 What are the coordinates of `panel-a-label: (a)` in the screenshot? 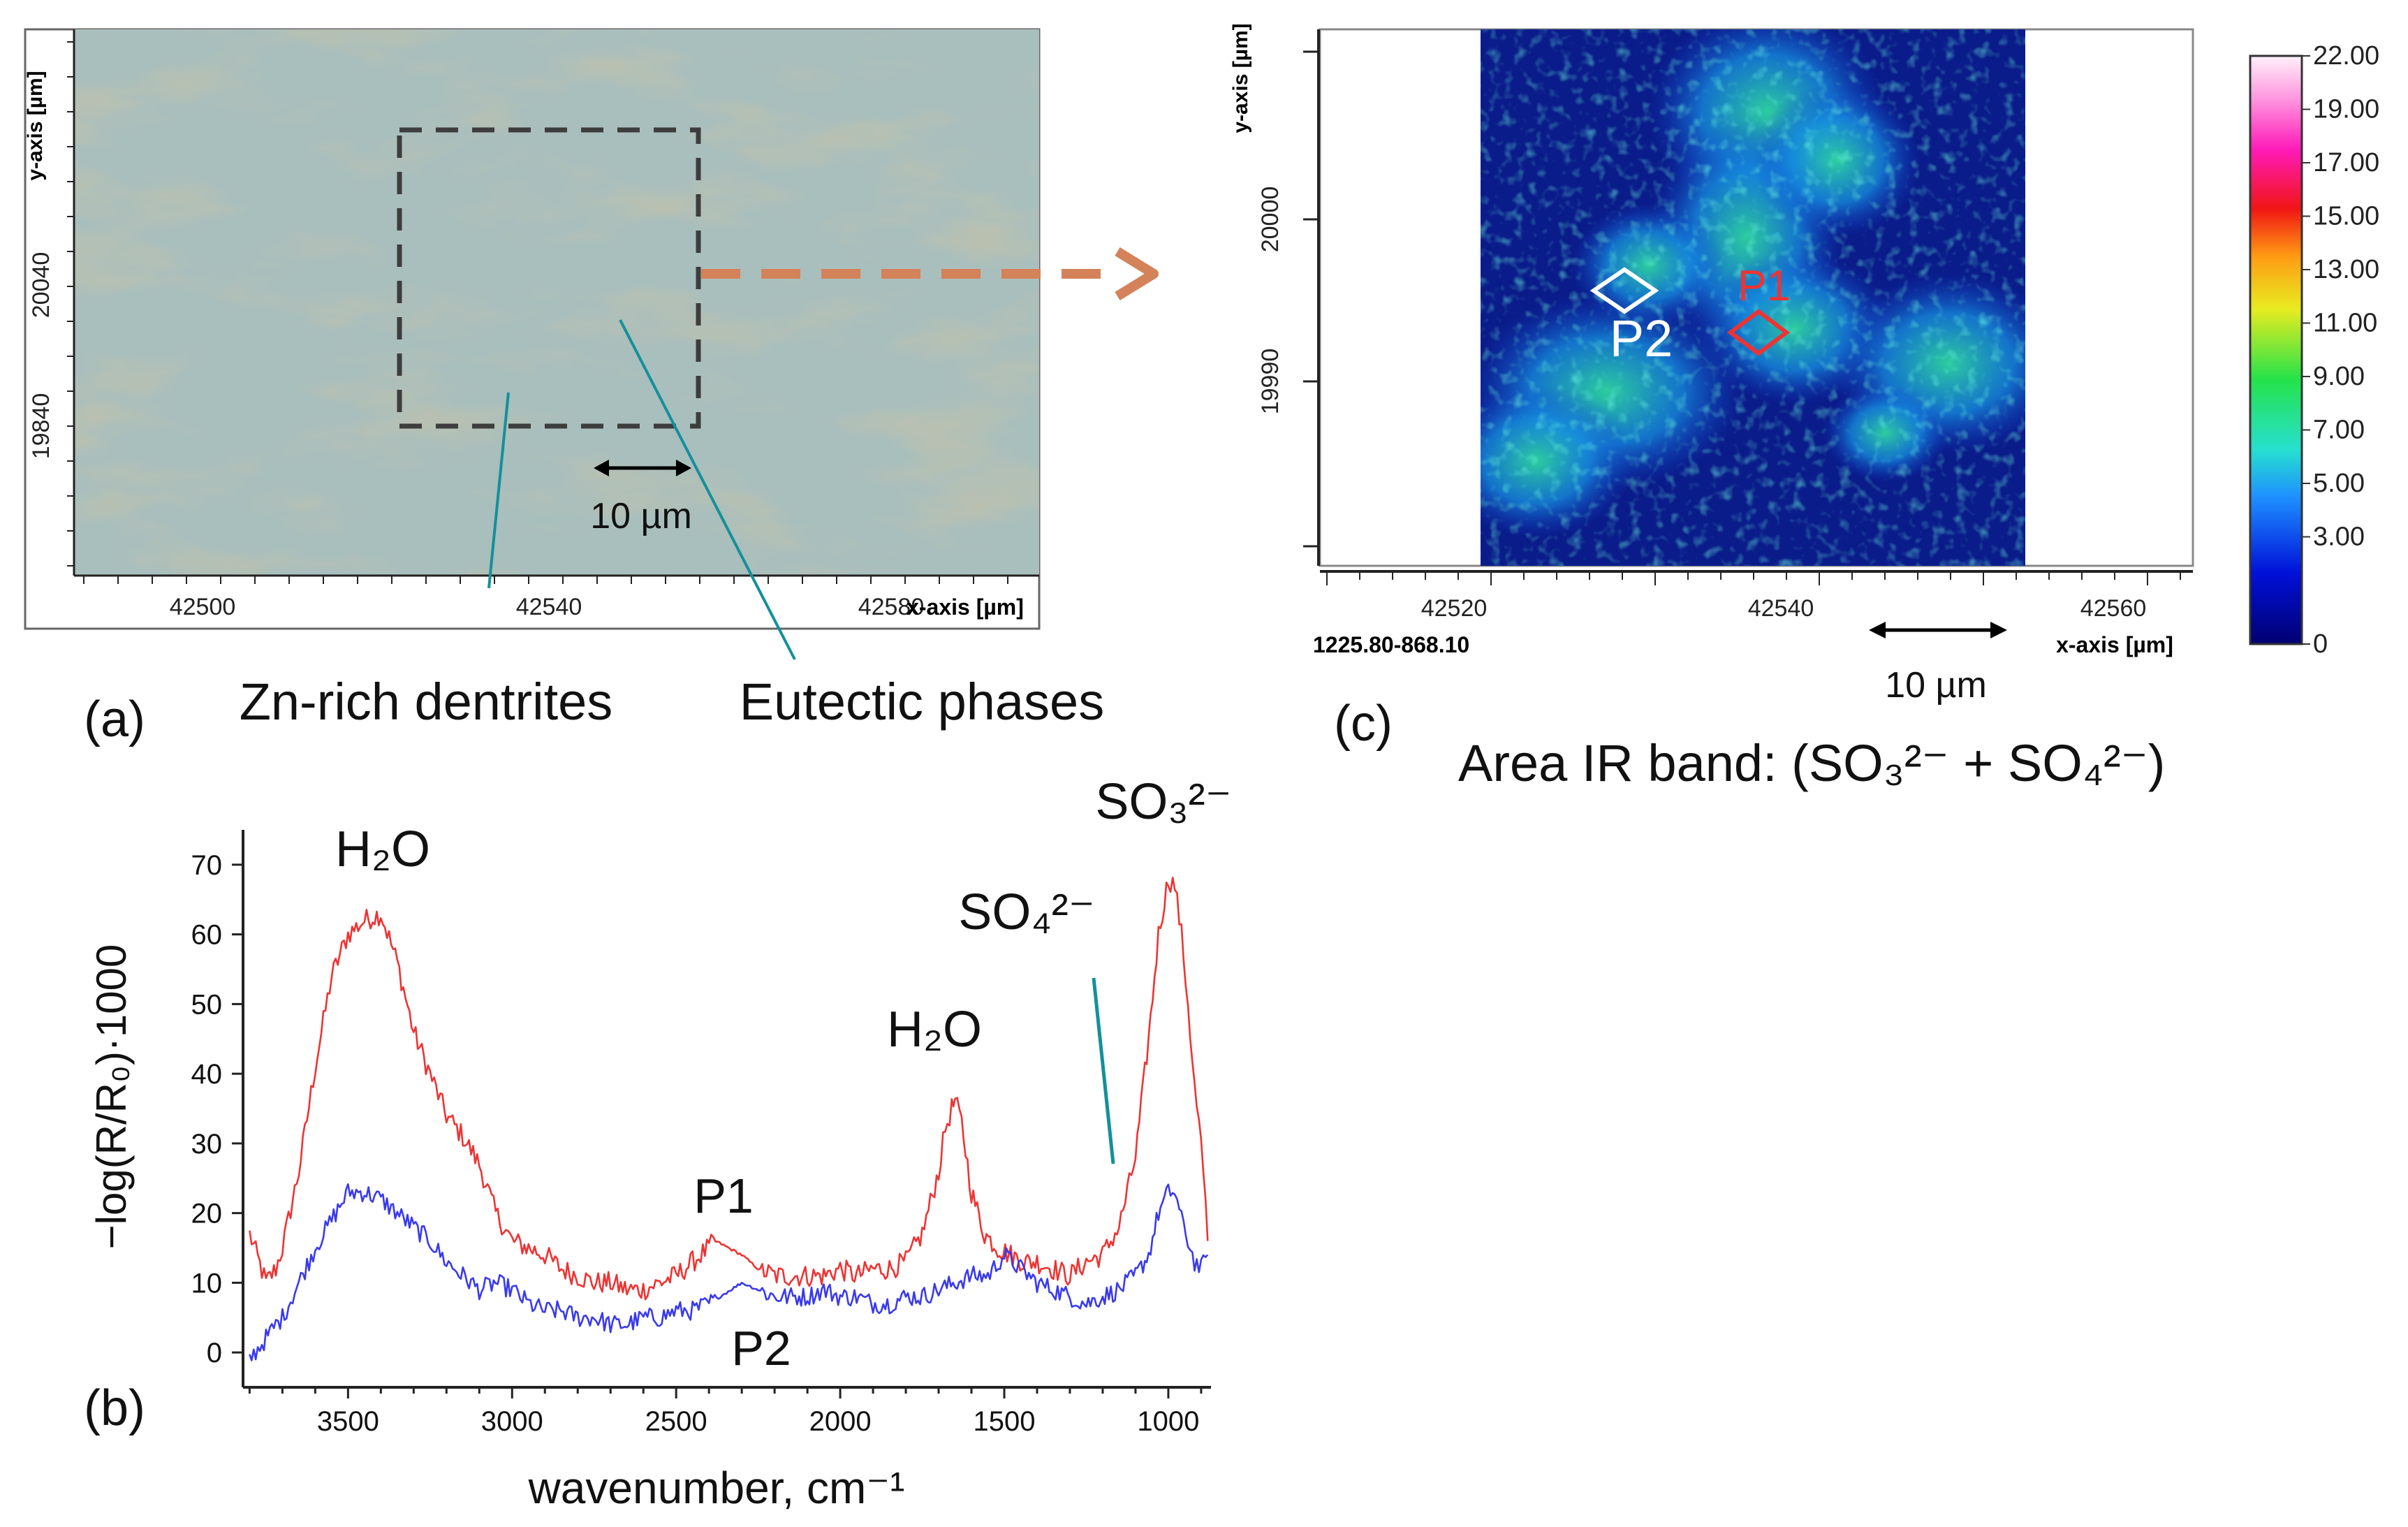 It's located at (114, 719).